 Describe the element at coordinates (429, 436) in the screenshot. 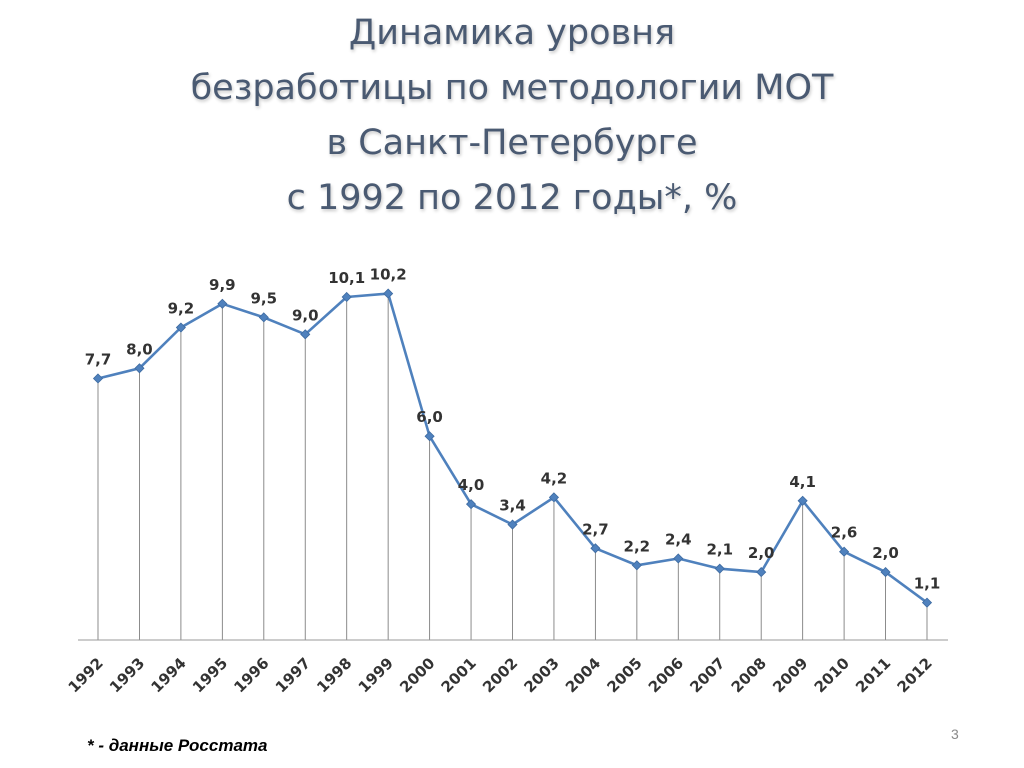

I see `data-point-2000` at that location.